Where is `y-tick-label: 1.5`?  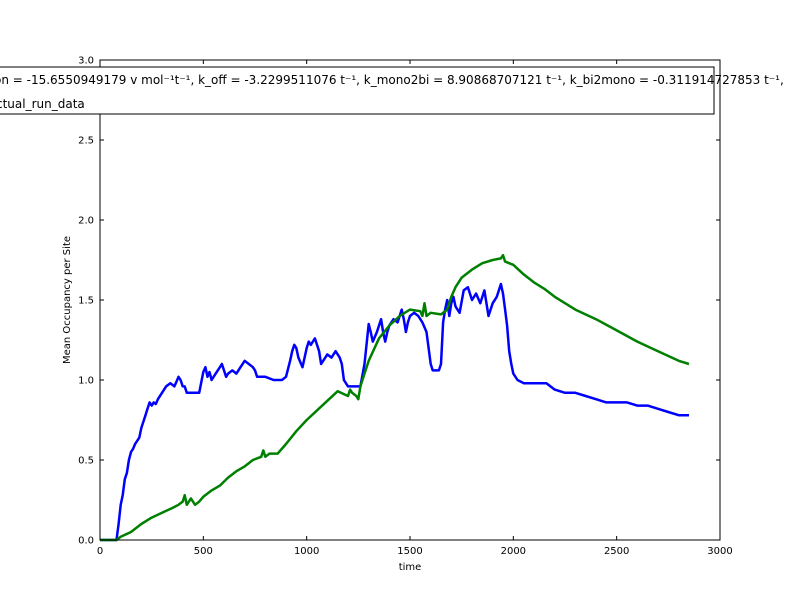 y-tick-label: 1.5 is located at coordinates (86, 301).